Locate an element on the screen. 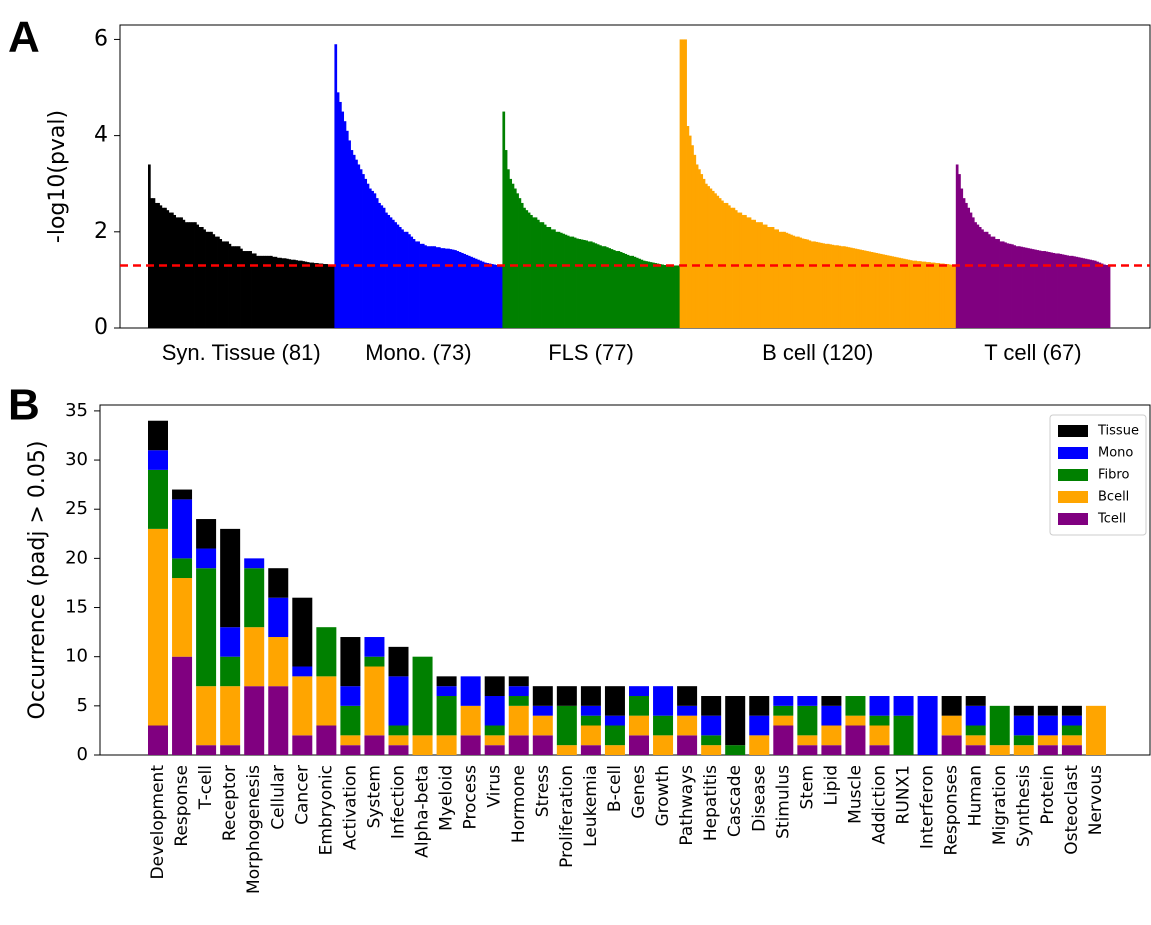 Image resolution: width=1151 pixels, height=925 pixels. group-label: Mono. (73) is located at coordinates (418, 352).